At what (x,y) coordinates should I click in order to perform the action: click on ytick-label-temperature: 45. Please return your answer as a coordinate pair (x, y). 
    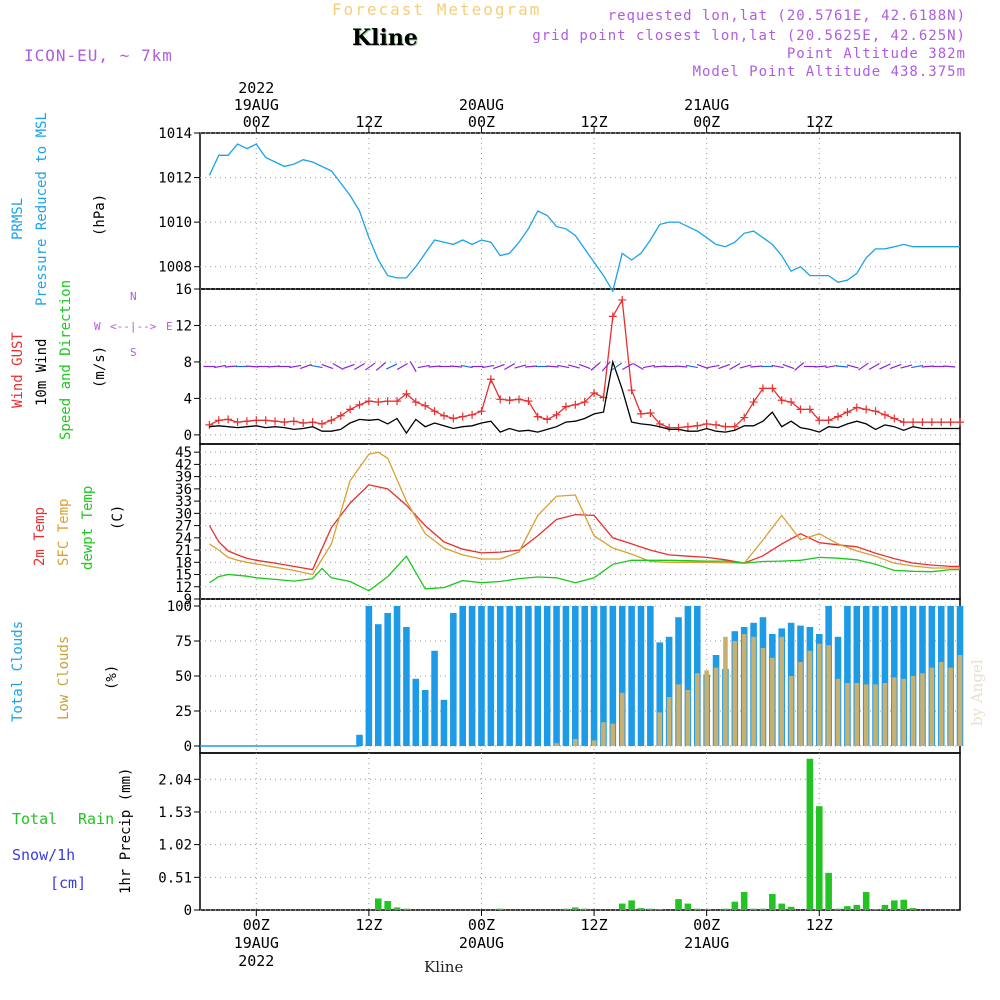
    Looking at the image, I should click on (183, 453).